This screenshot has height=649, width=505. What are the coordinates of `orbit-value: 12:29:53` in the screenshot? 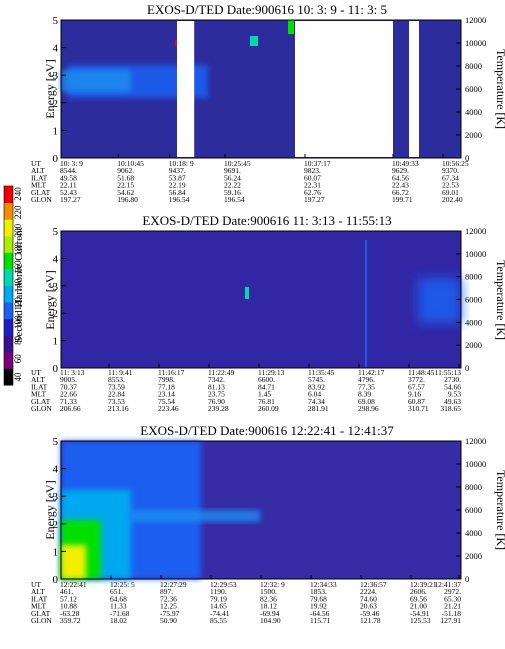 It's located at (223, 584).